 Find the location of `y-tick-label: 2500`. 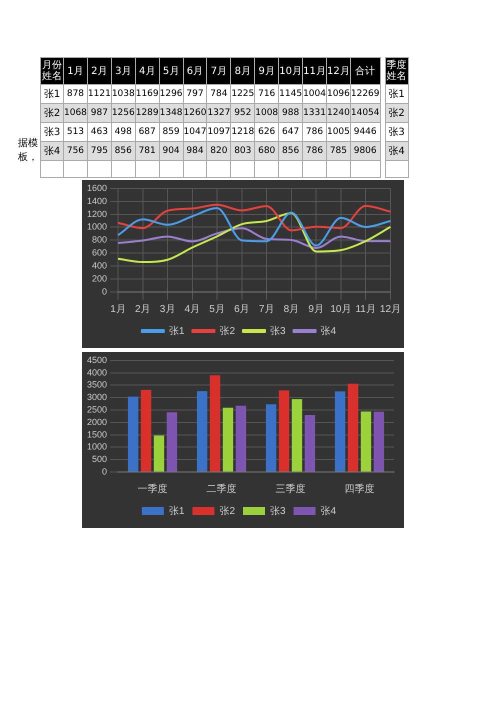

y-tick-label: 2500 is located at coordinates (97, 409).